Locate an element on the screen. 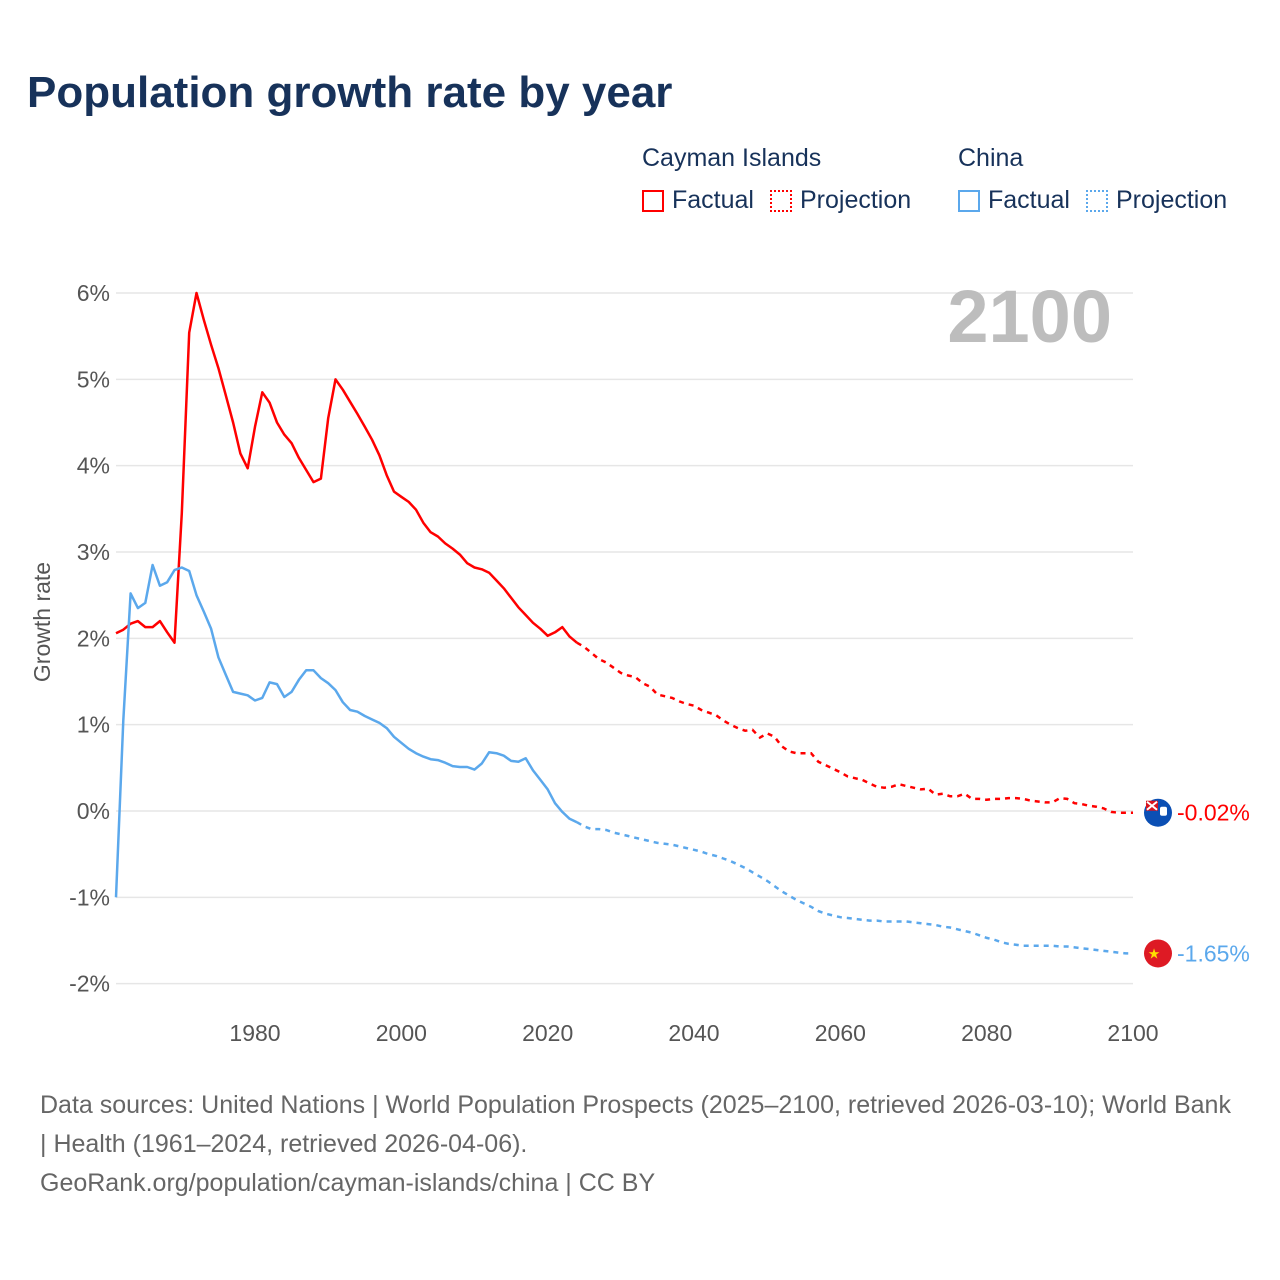  x-tick-label: 2100 is located at coordinates (1132, 1033).